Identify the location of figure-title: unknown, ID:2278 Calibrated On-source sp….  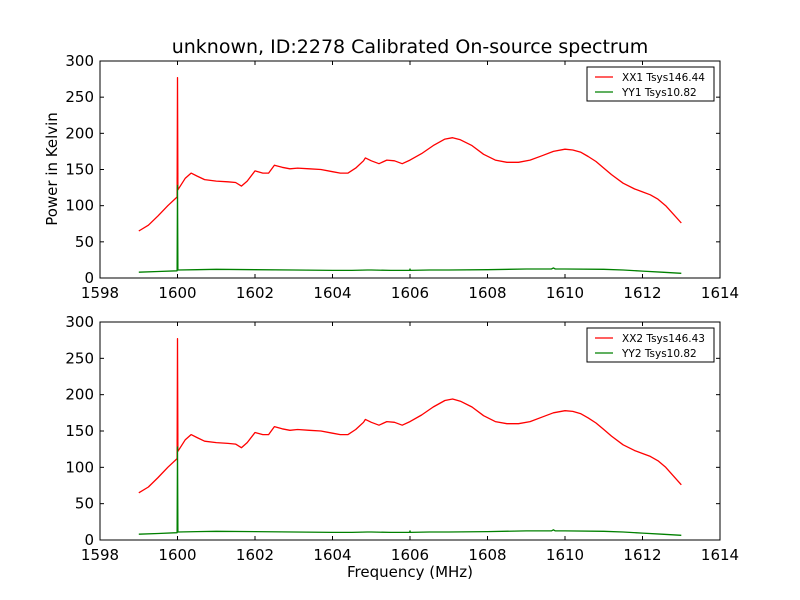
(410, 47).